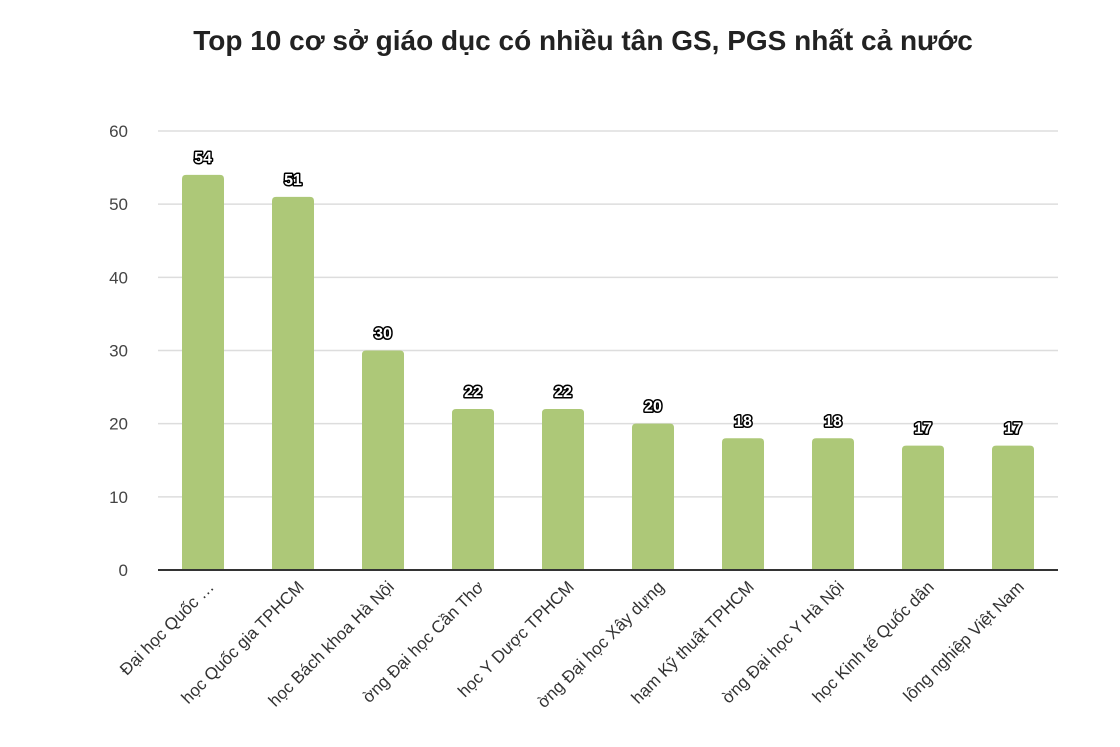 Image resolution: width=1120 pixels, height=747 pixels. Describe the element at coordinates (118, 131) in the screenshot. I see `y-tick-label: 60` at that location.